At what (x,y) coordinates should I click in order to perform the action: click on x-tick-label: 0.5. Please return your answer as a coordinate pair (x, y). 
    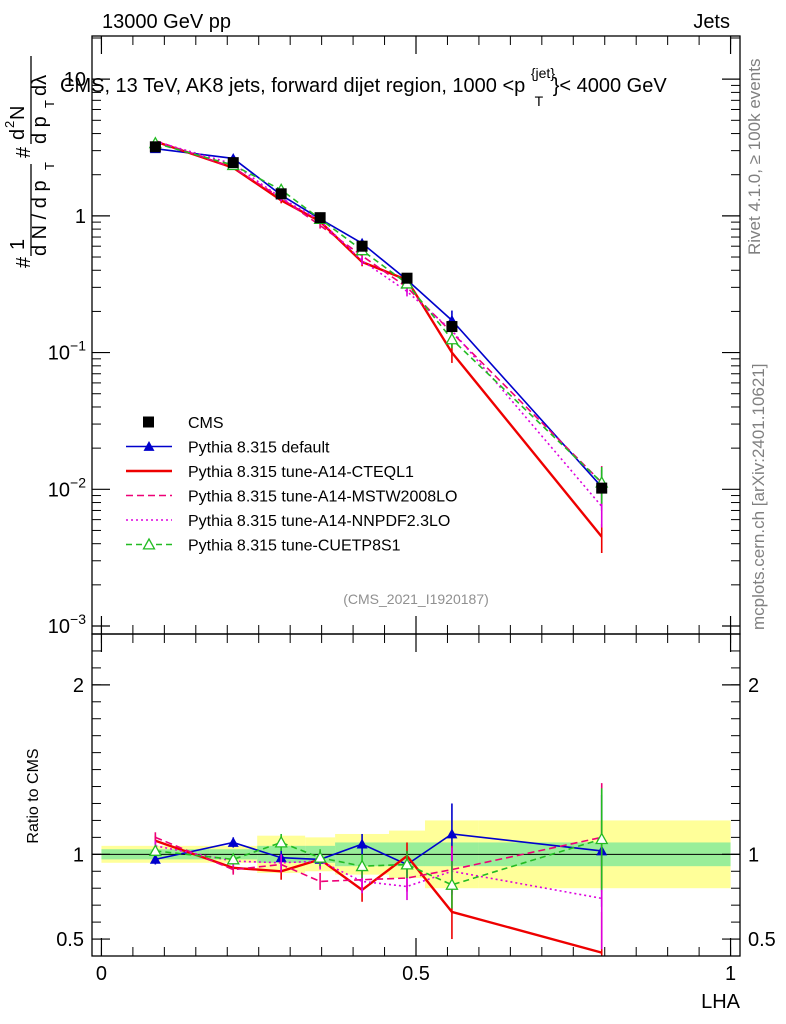
    Looking at the image, I should click on (416, 974).